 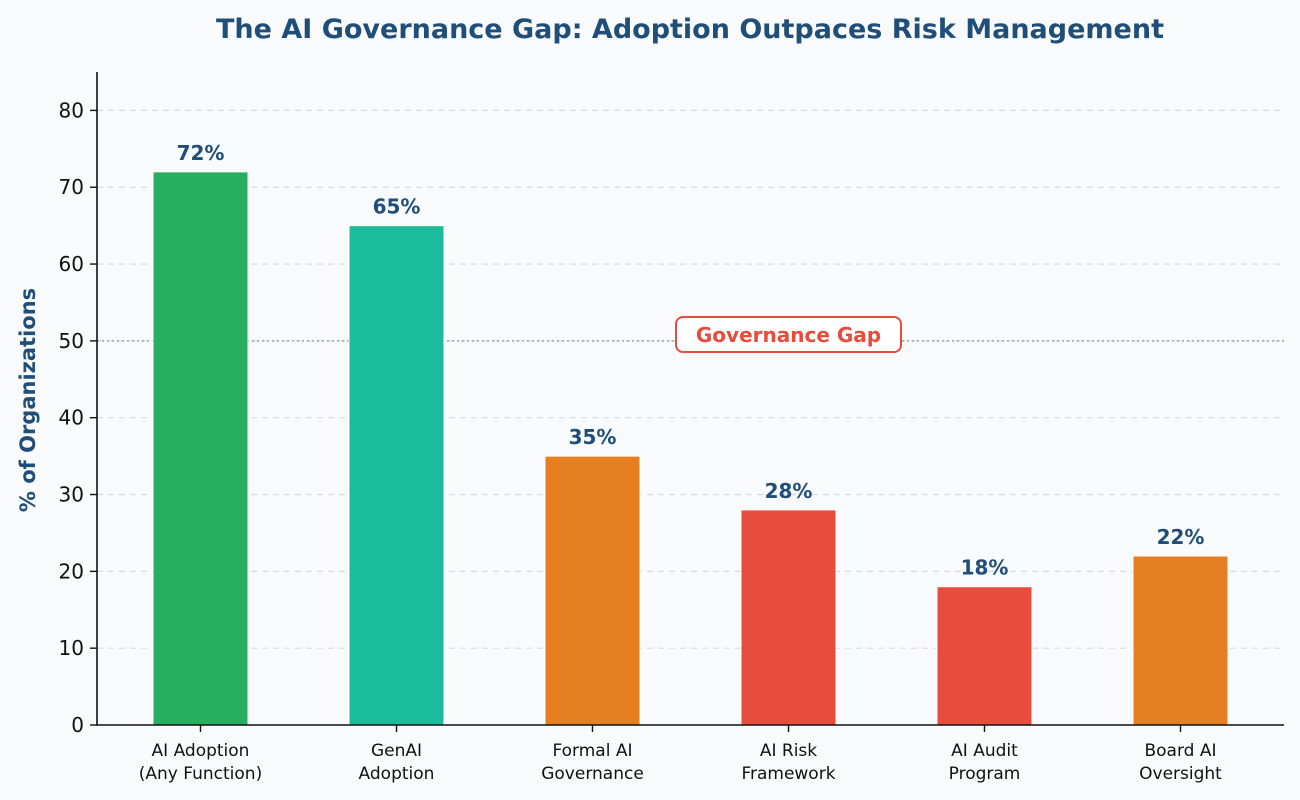 I want to click on x-tick-label-line: Governance, so click(x=592, y=774).